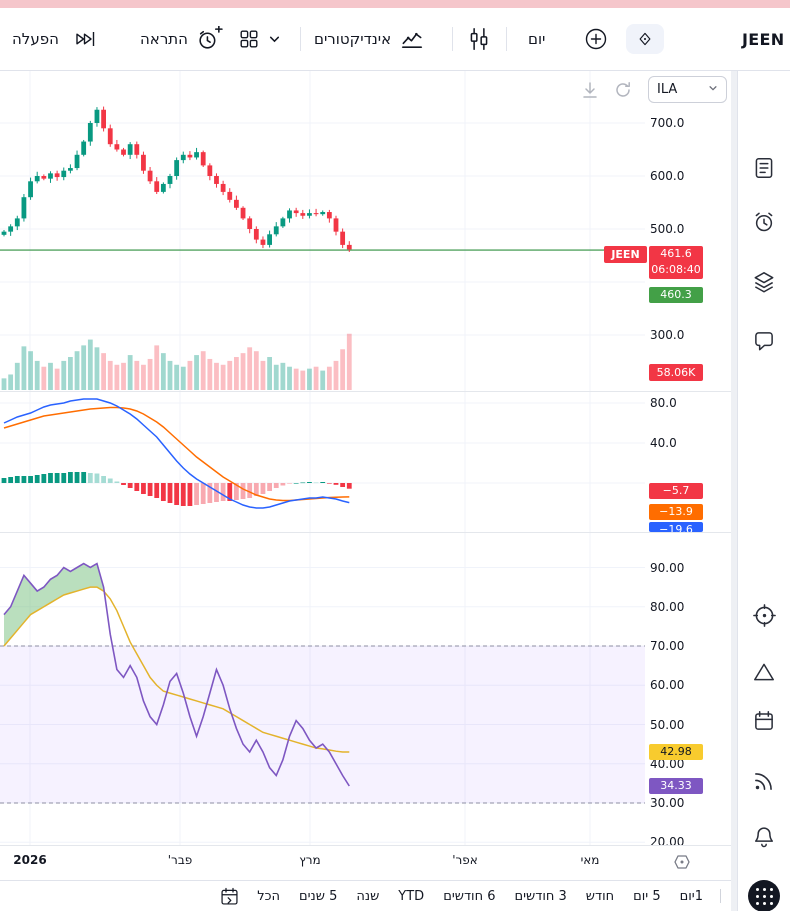  I want to click on right-sidebar: ?, so click(763, 490).